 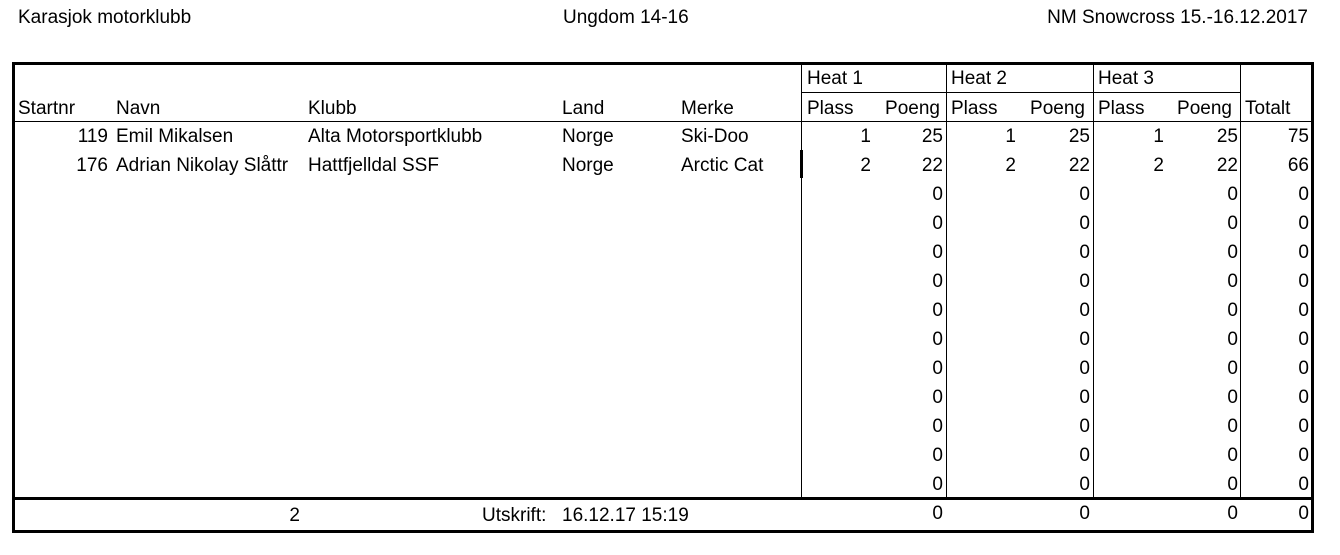 I want to click on heat3-divider, so click(x=1093, y=281).